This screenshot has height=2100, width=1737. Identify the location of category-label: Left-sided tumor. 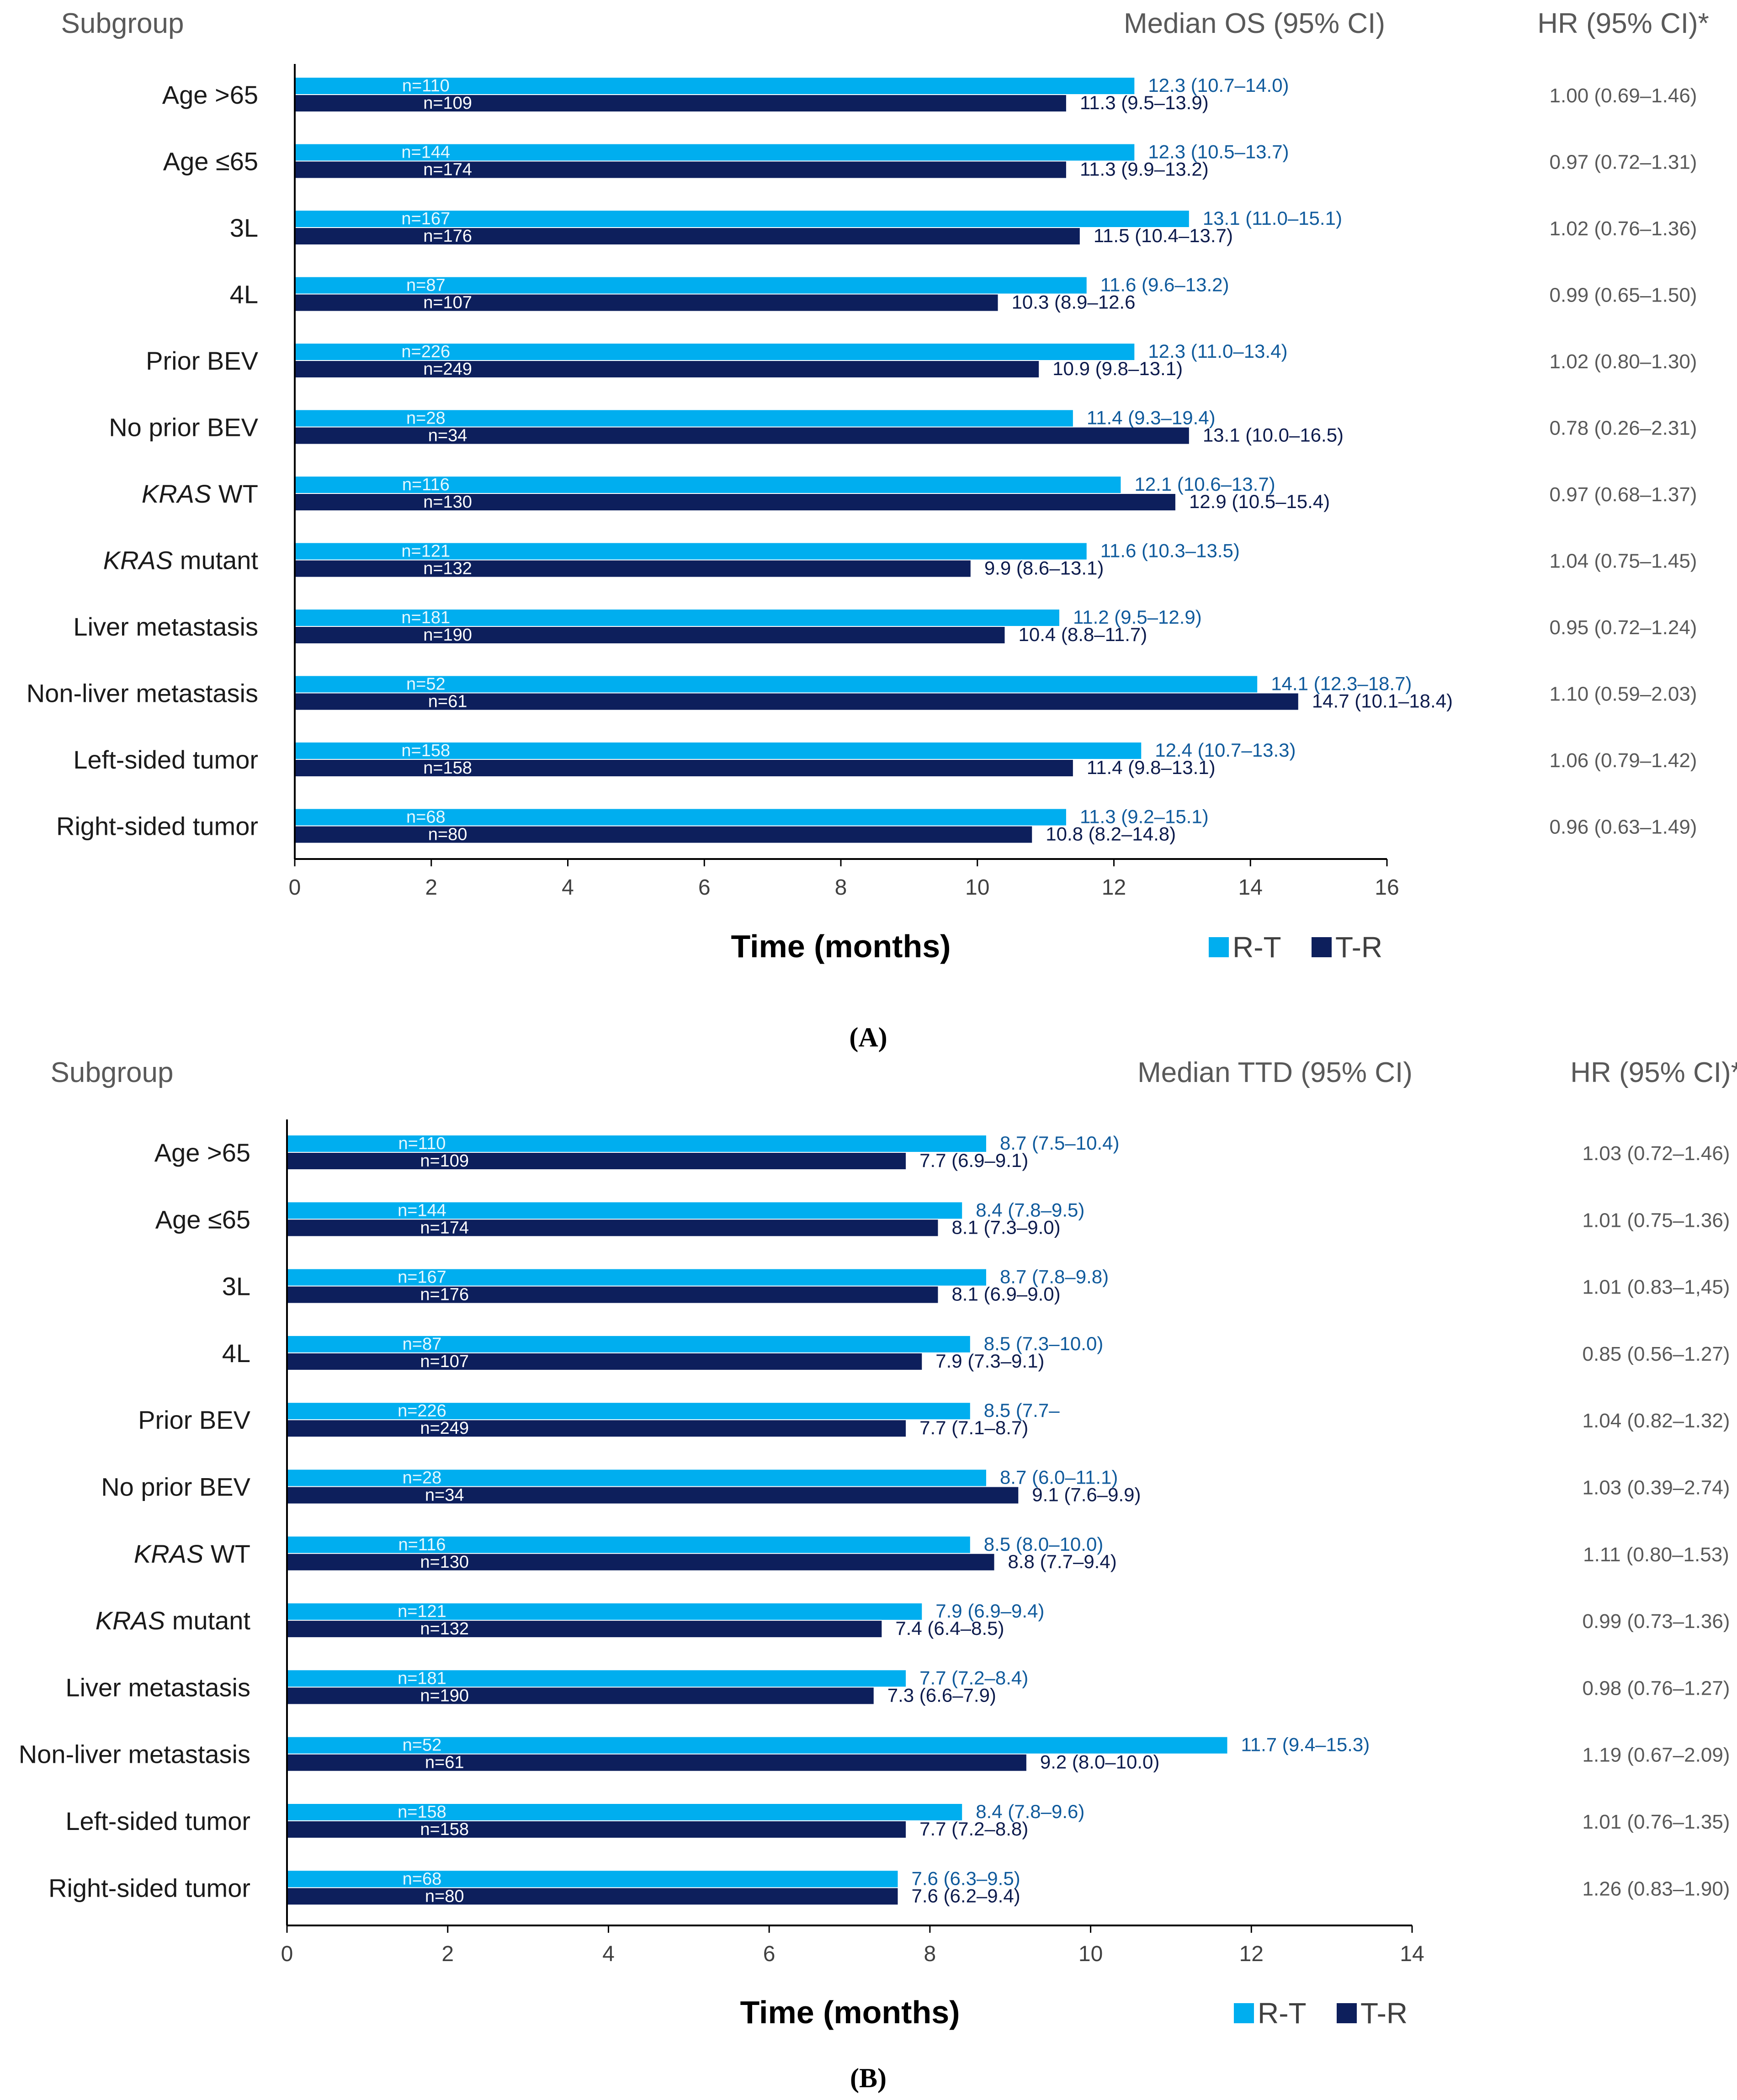
(157, 1821).